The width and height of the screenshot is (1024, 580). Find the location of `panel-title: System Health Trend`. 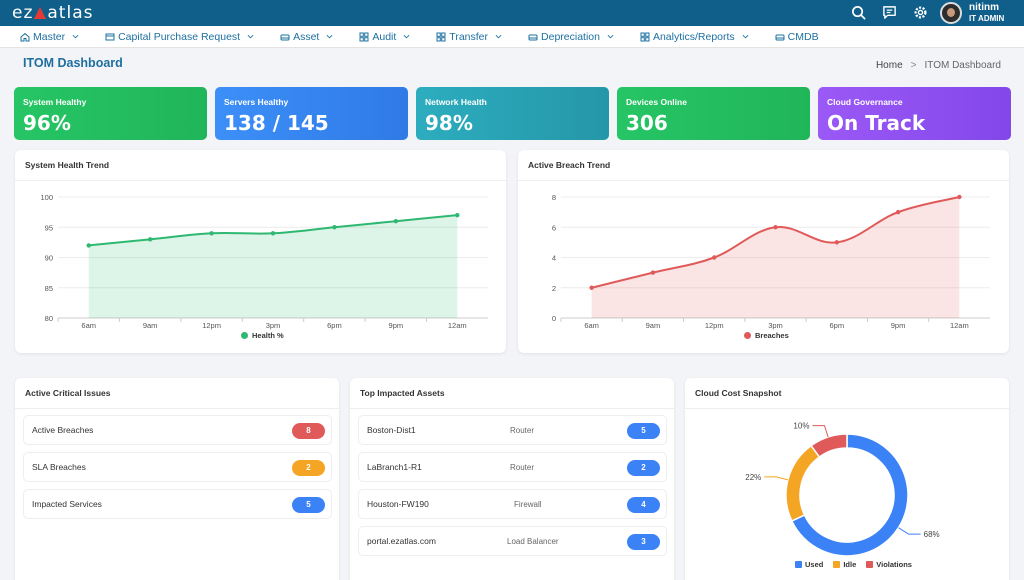

panel-title: System Health Trend is located at coordinates (67, 165).